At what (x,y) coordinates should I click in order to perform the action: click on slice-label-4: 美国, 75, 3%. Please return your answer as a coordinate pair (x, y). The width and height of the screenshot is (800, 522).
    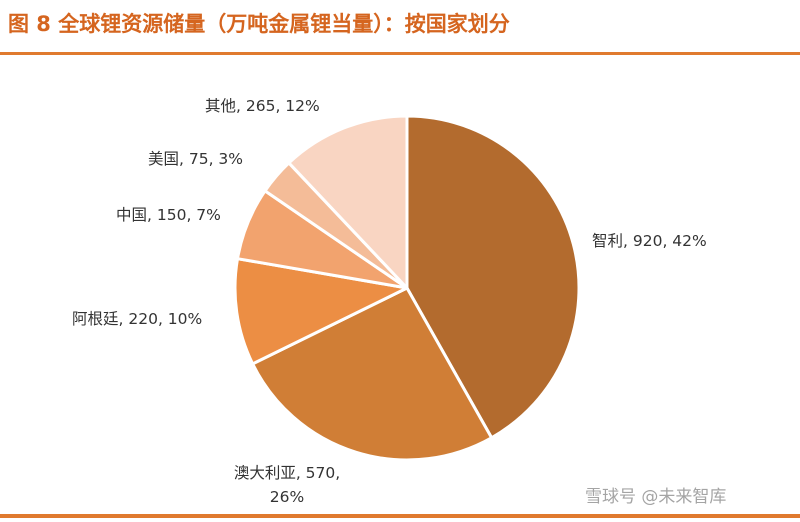
    Looking at the image, I should click on (195, 159).